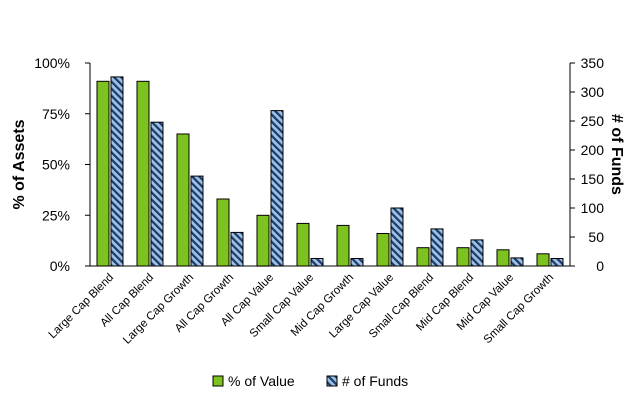  Describe the element at coordinates (261, 381) in the screenshot. I see `legend-label-pct-value: % of Value` at that location.